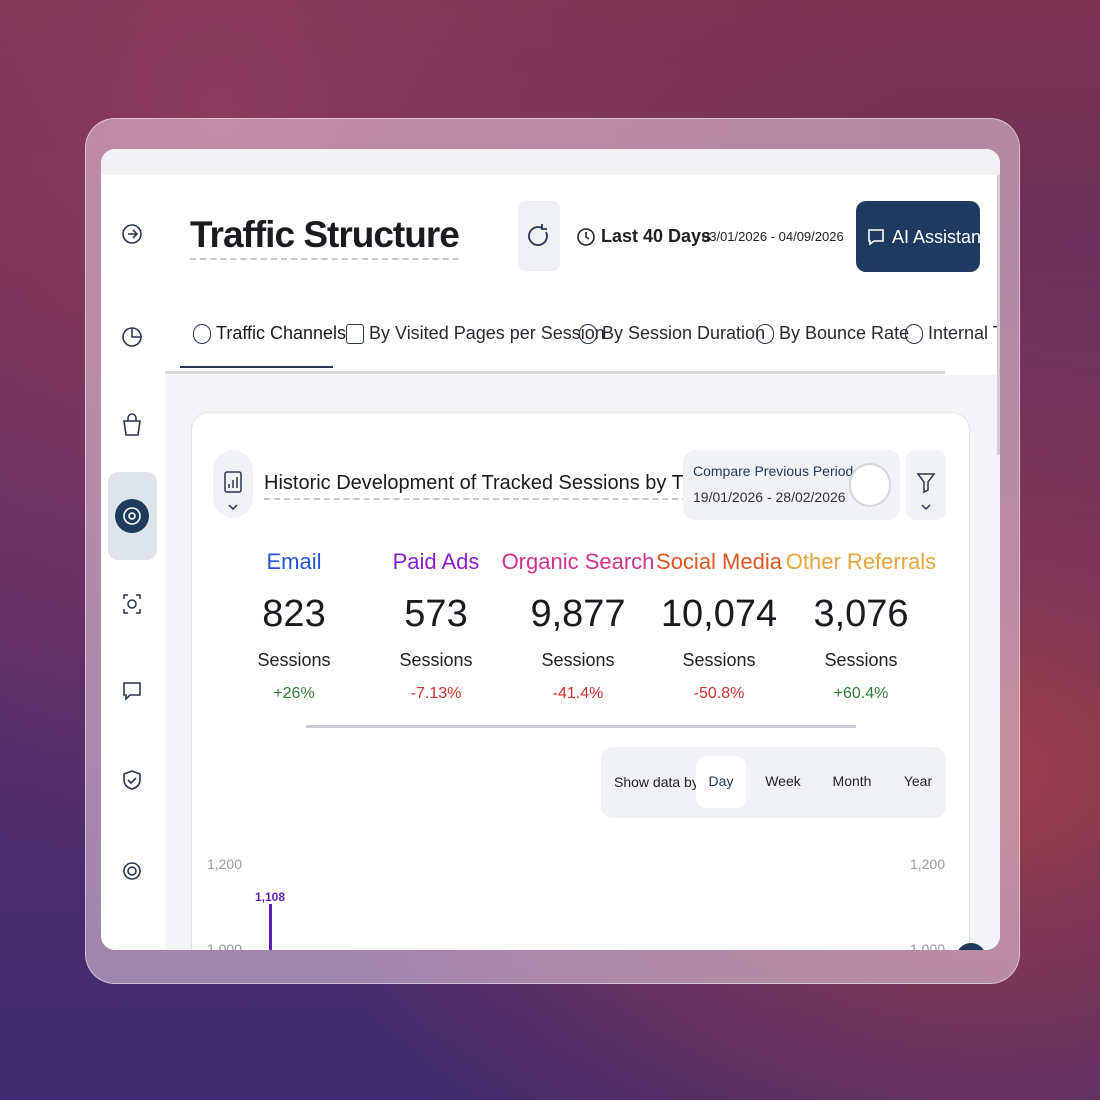  I want to click on metric-change: -41.4%, so click(578, 693).